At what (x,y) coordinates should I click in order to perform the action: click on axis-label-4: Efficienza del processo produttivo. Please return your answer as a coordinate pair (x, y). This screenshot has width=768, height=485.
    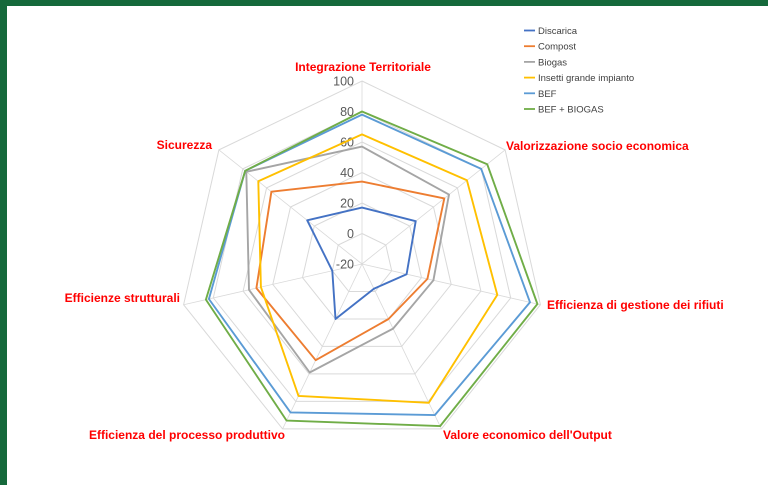
    Looking at the image, I should click on (187, 435).